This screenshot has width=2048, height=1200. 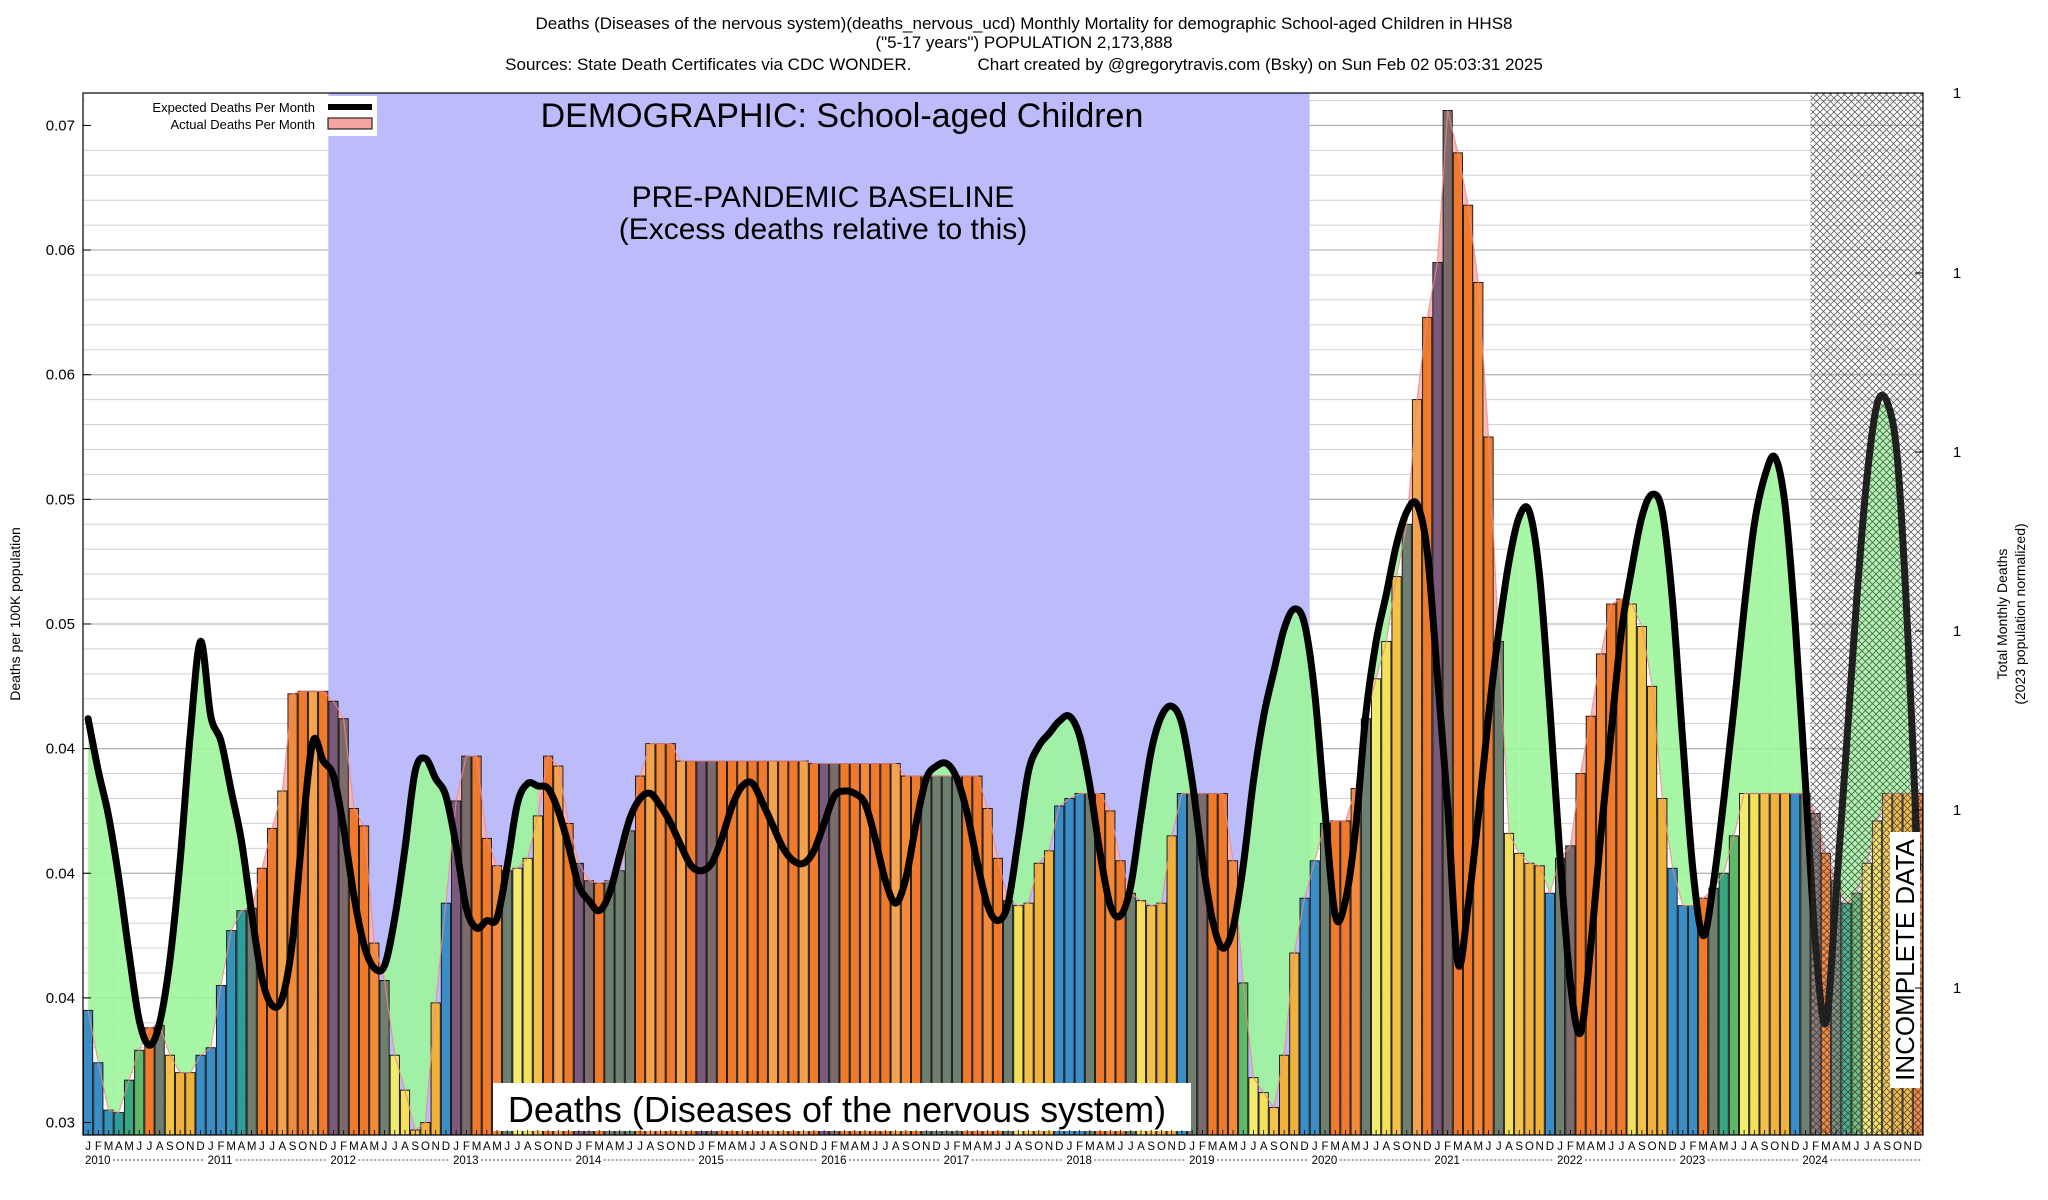 I want to click on incomplete-label-group: INCOMPLETE DATA, so click(x=1905, y=960).